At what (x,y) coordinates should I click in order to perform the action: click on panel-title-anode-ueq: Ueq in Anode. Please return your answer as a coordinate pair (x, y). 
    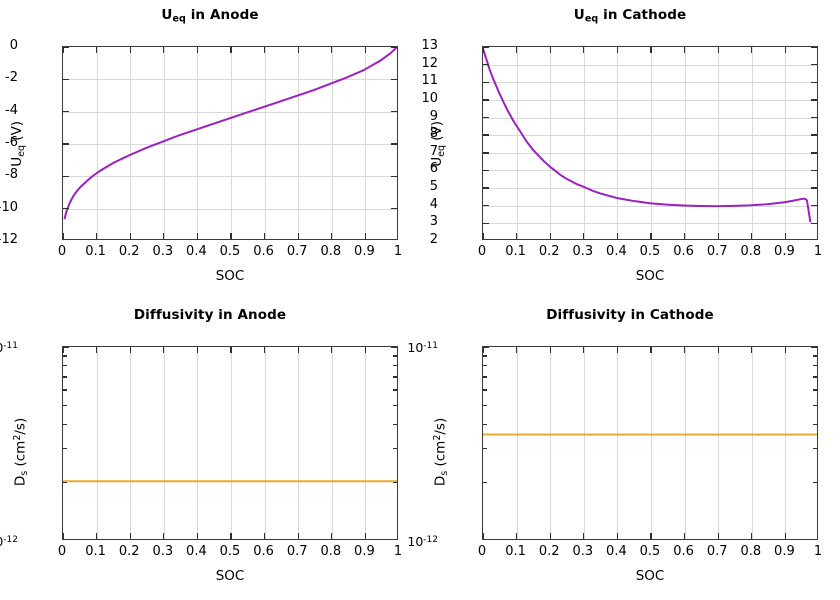
    Looking at the image, I should click on (210, 16).